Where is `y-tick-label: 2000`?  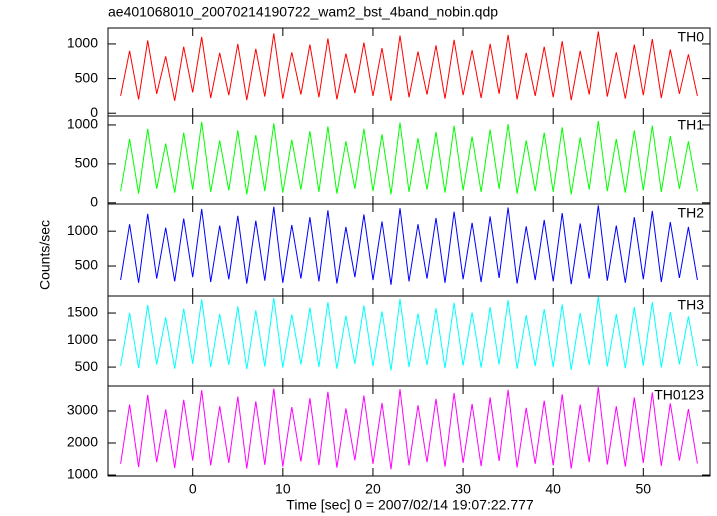
y-tick-label: 2000 is located at coordinates (82, 442).